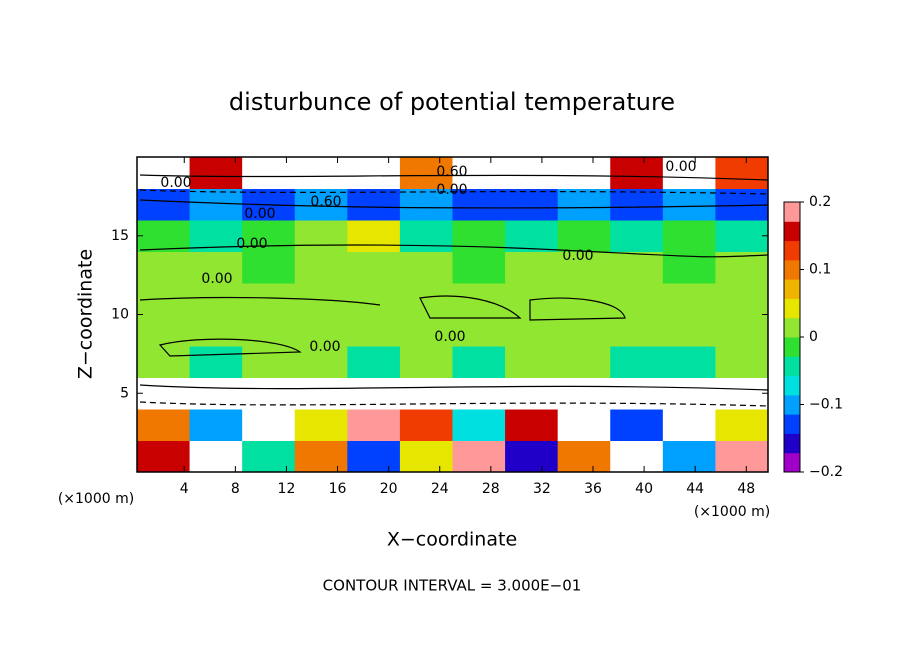 This screenshot has width=904, height=654. Describe the element at coordinates (820, 270) in the screenshot. I see `colorbar-tick-label: 0.1` at that location.